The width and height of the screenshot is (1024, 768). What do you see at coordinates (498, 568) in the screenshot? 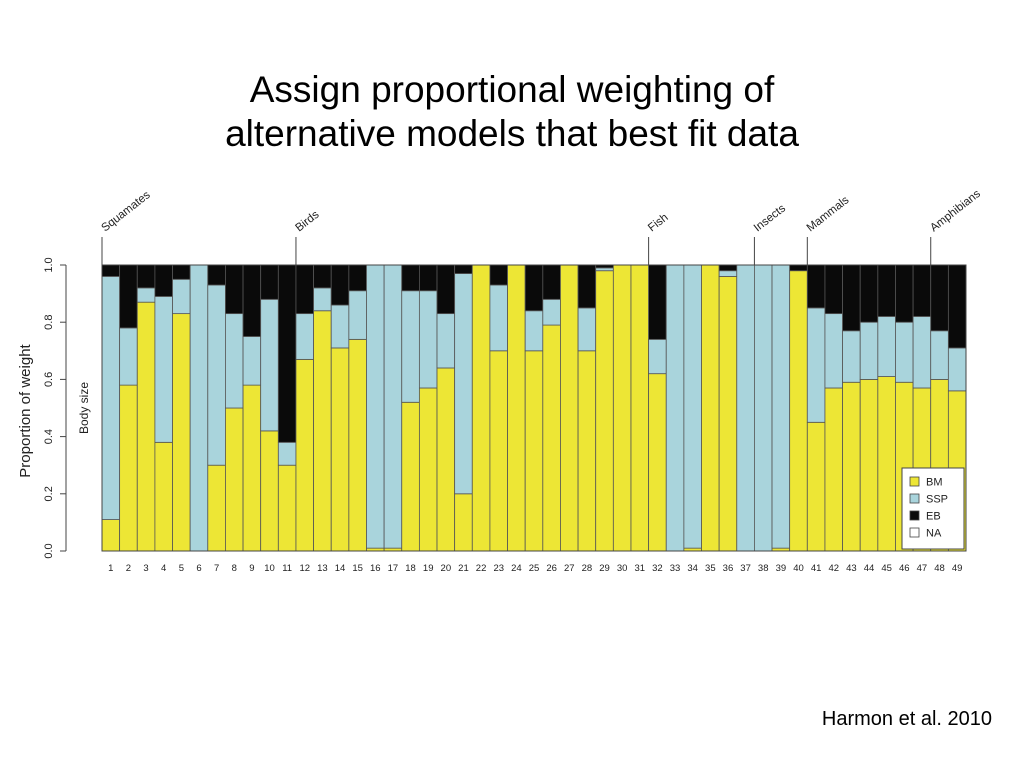
I see `x-tick-label: 23` at bounding box center [498, 568].